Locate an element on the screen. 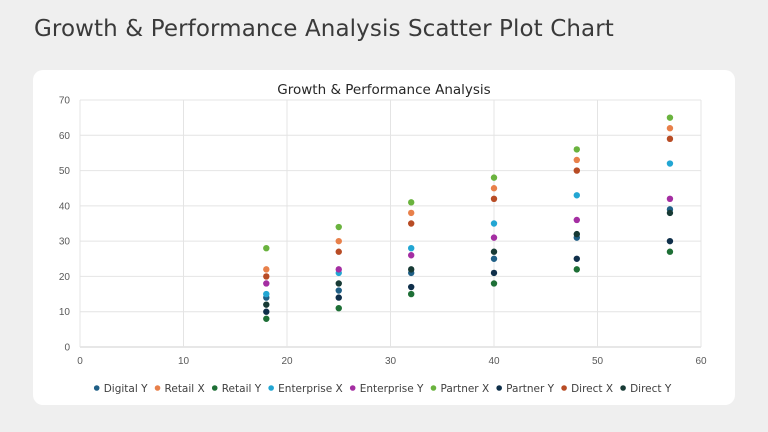 The image size is (768, 432). legend-item: Retail X is located at coordinates (179, 389).